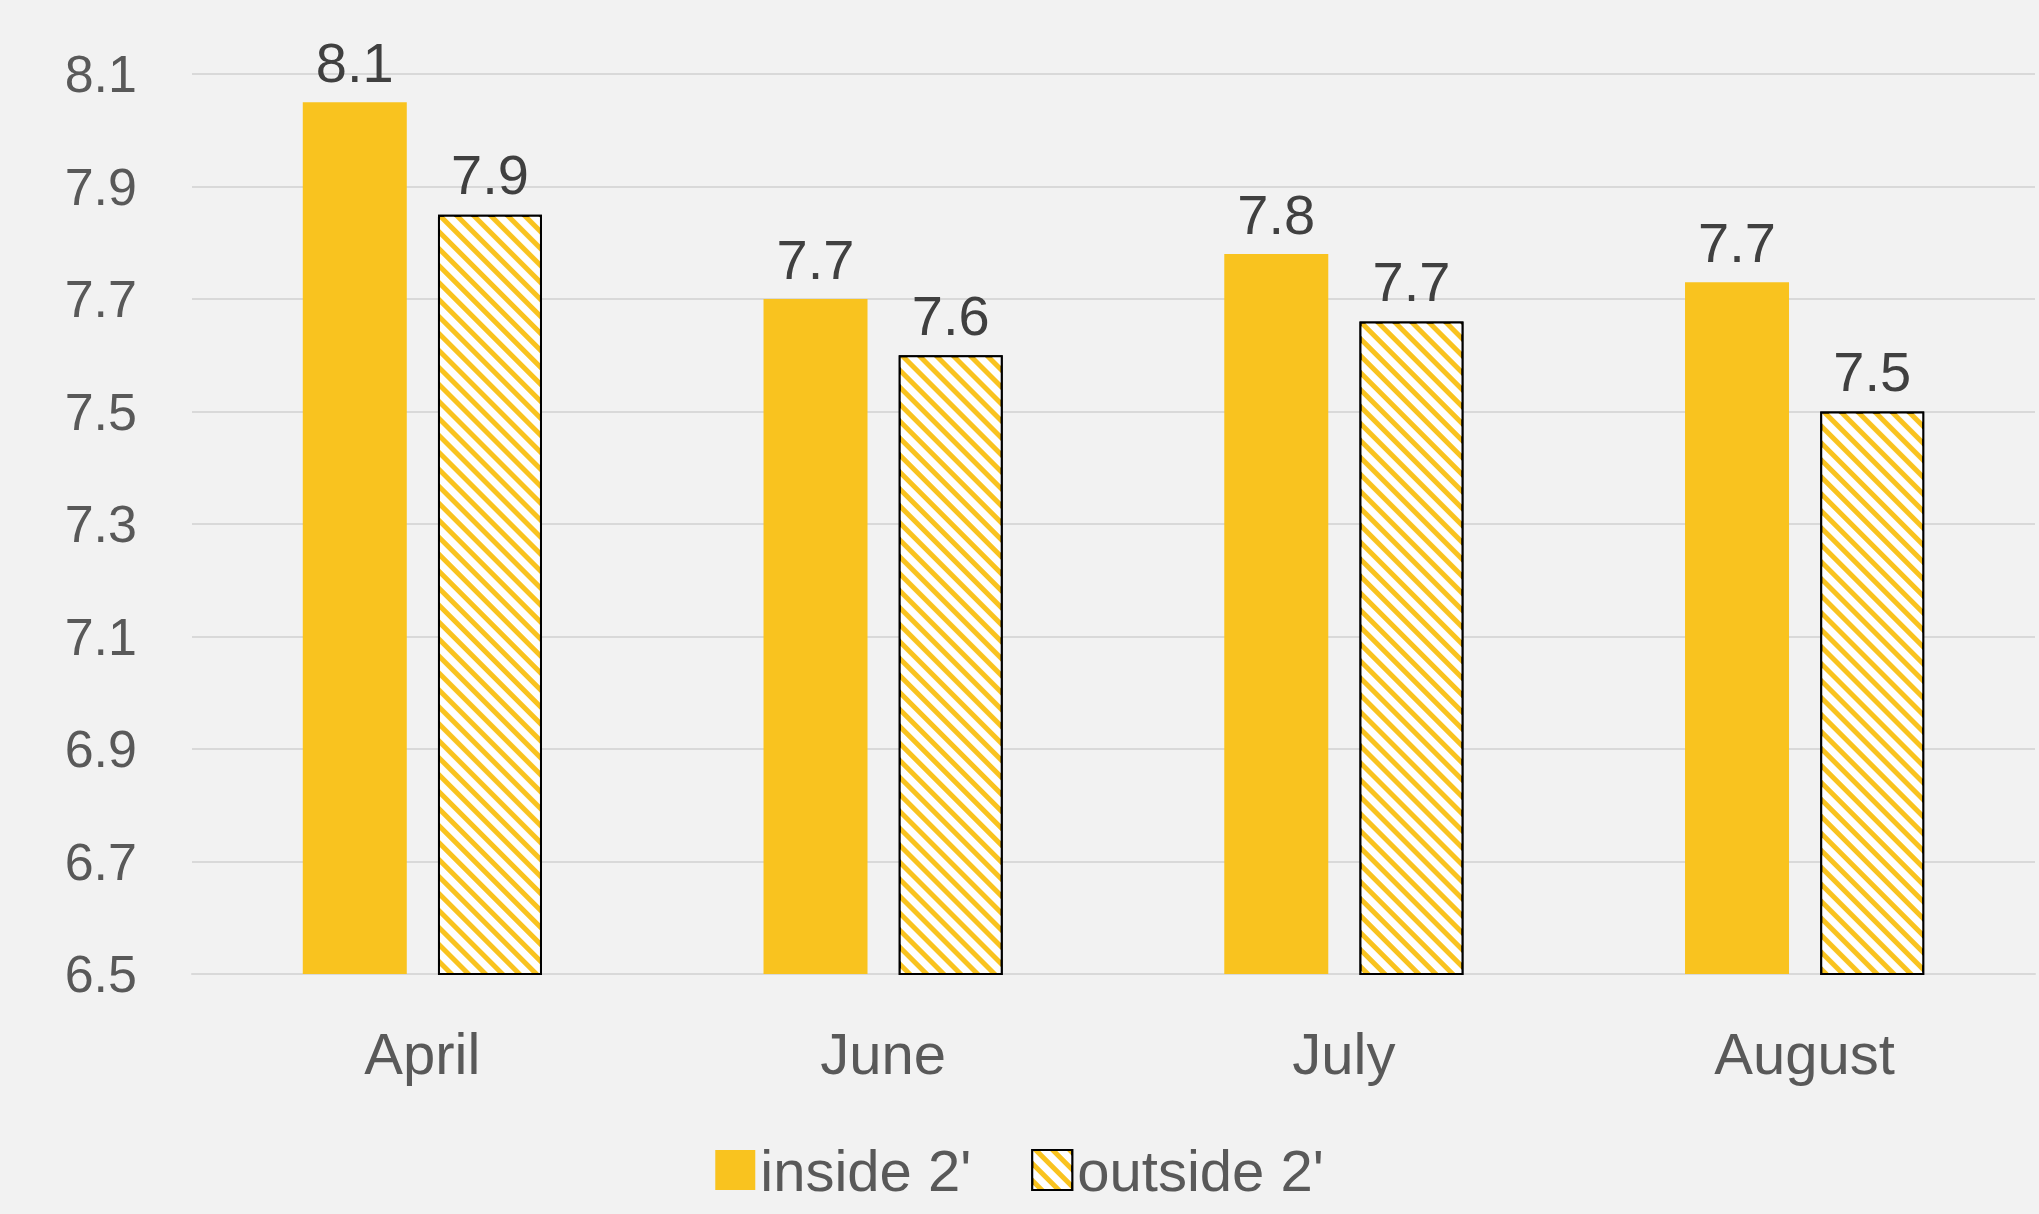 This screenshot has width=2039, height=1214. I want to click on y-tick-label: 7.3, so click(100, 524).